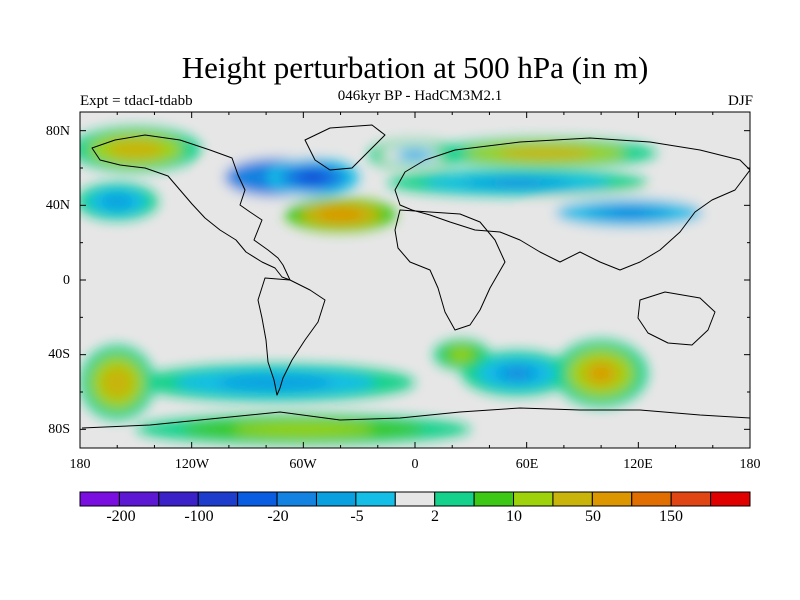 The image size is (800, 600). What do you see at coordinates (291, 336) in the screenshot?
I see `coastline-south-america` at bounding box center [291, 336].